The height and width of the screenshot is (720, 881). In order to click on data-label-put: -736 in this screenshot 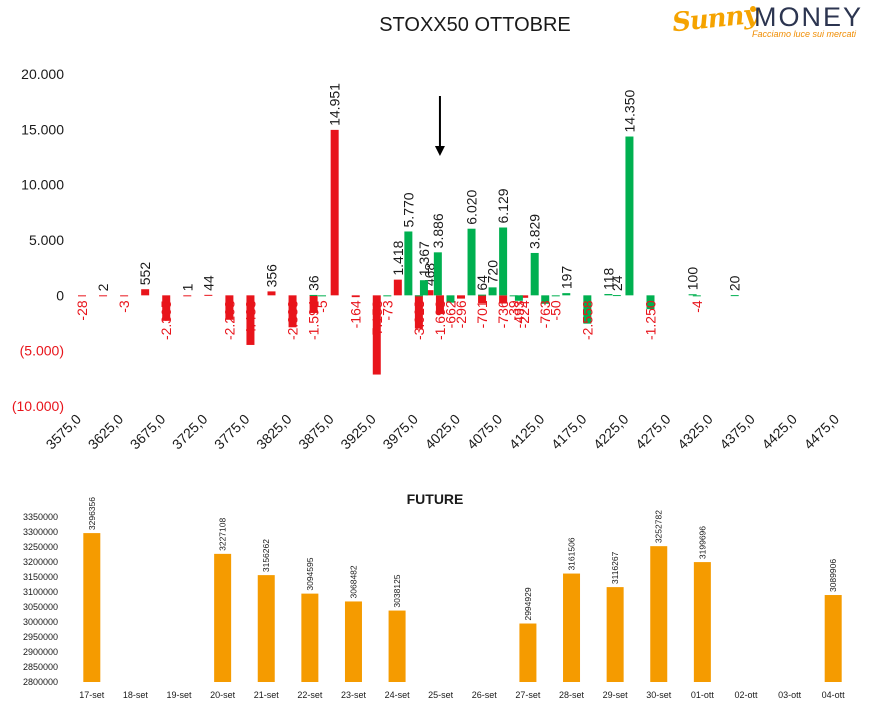, I will do `click(503, 314)`.